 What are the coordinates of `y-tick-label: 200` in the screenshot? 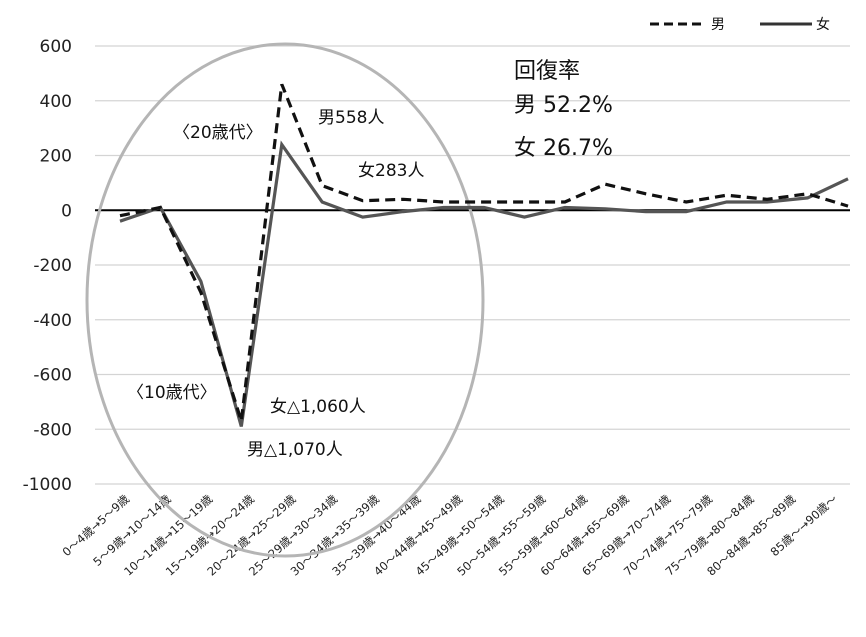 It's located at (56, 157).